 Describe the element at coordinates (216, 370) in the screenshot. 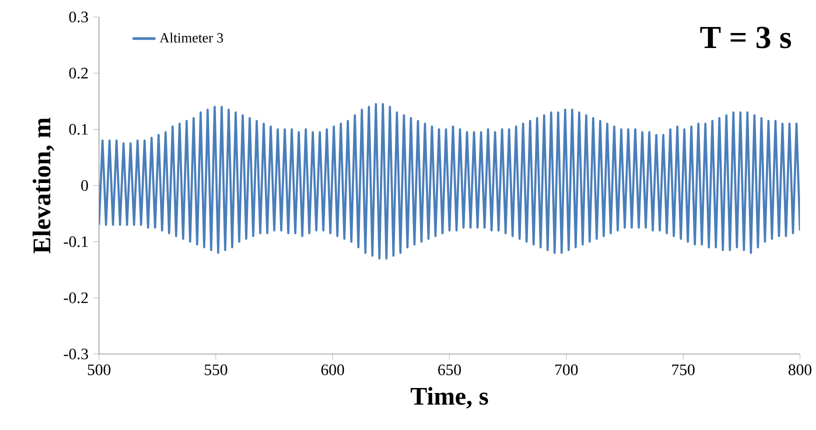

I see `x-tick-label: 550` at that location.